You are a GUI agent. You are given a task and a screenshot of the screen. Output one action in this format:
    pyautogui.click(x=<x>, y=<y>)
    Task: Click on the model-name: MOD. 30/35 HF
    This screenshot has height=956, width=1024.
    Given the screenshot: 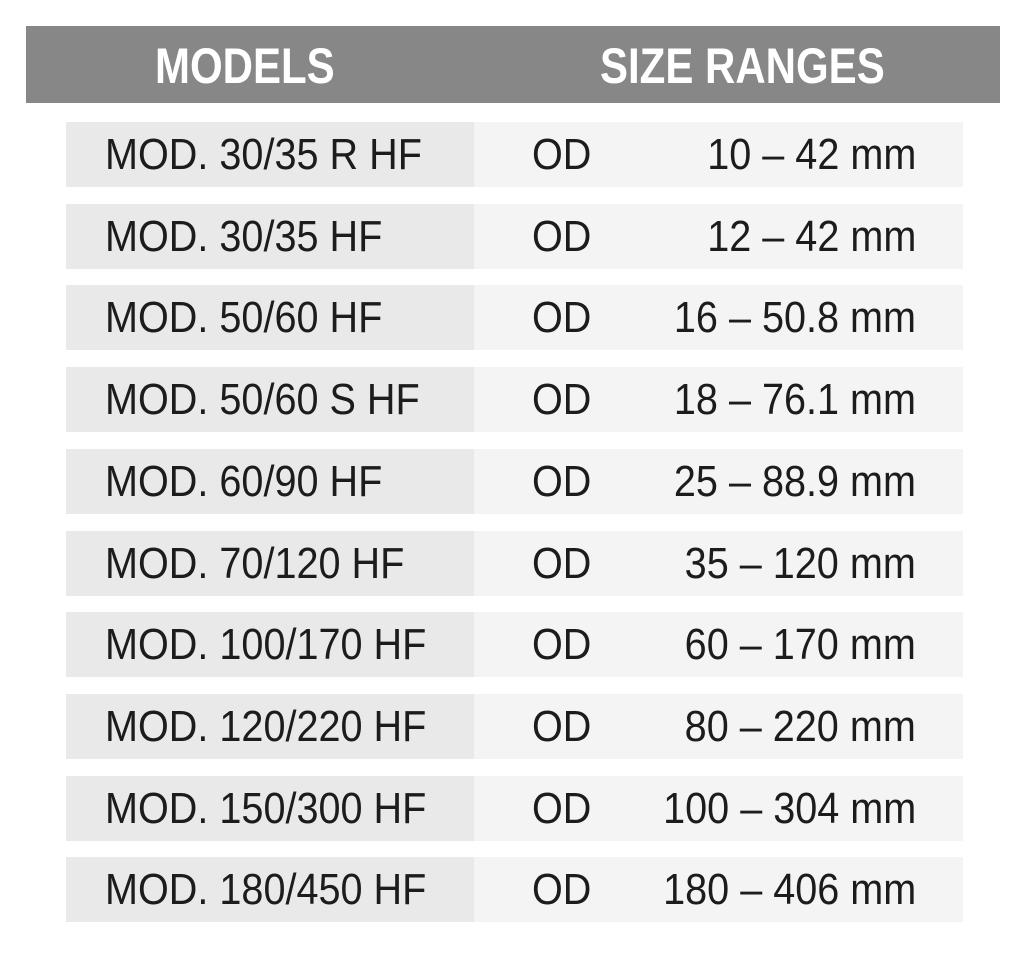 What is the action you would take?
    pyautogui.click(x=244, y=236)
    